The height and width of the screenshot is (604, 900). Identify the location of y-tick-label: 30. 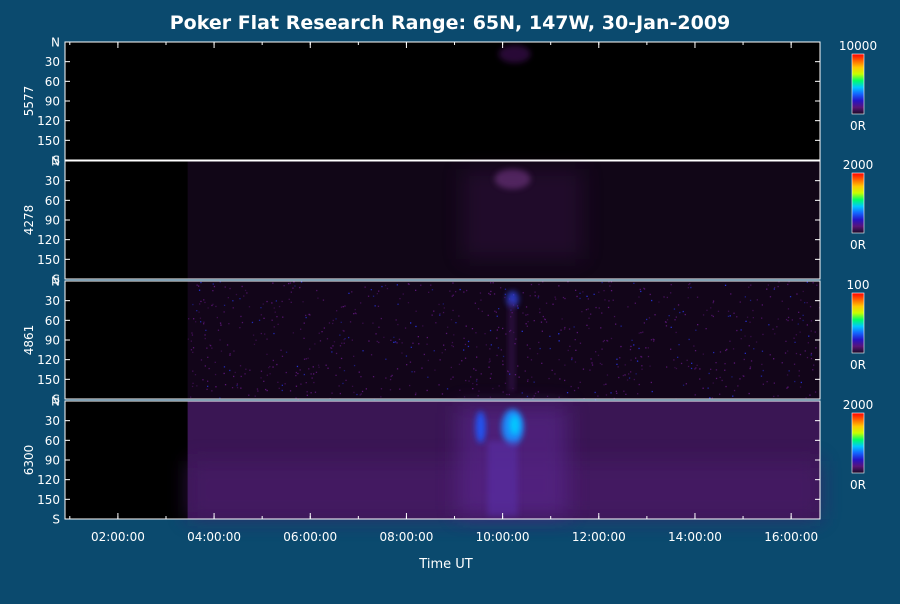
(52, 301).